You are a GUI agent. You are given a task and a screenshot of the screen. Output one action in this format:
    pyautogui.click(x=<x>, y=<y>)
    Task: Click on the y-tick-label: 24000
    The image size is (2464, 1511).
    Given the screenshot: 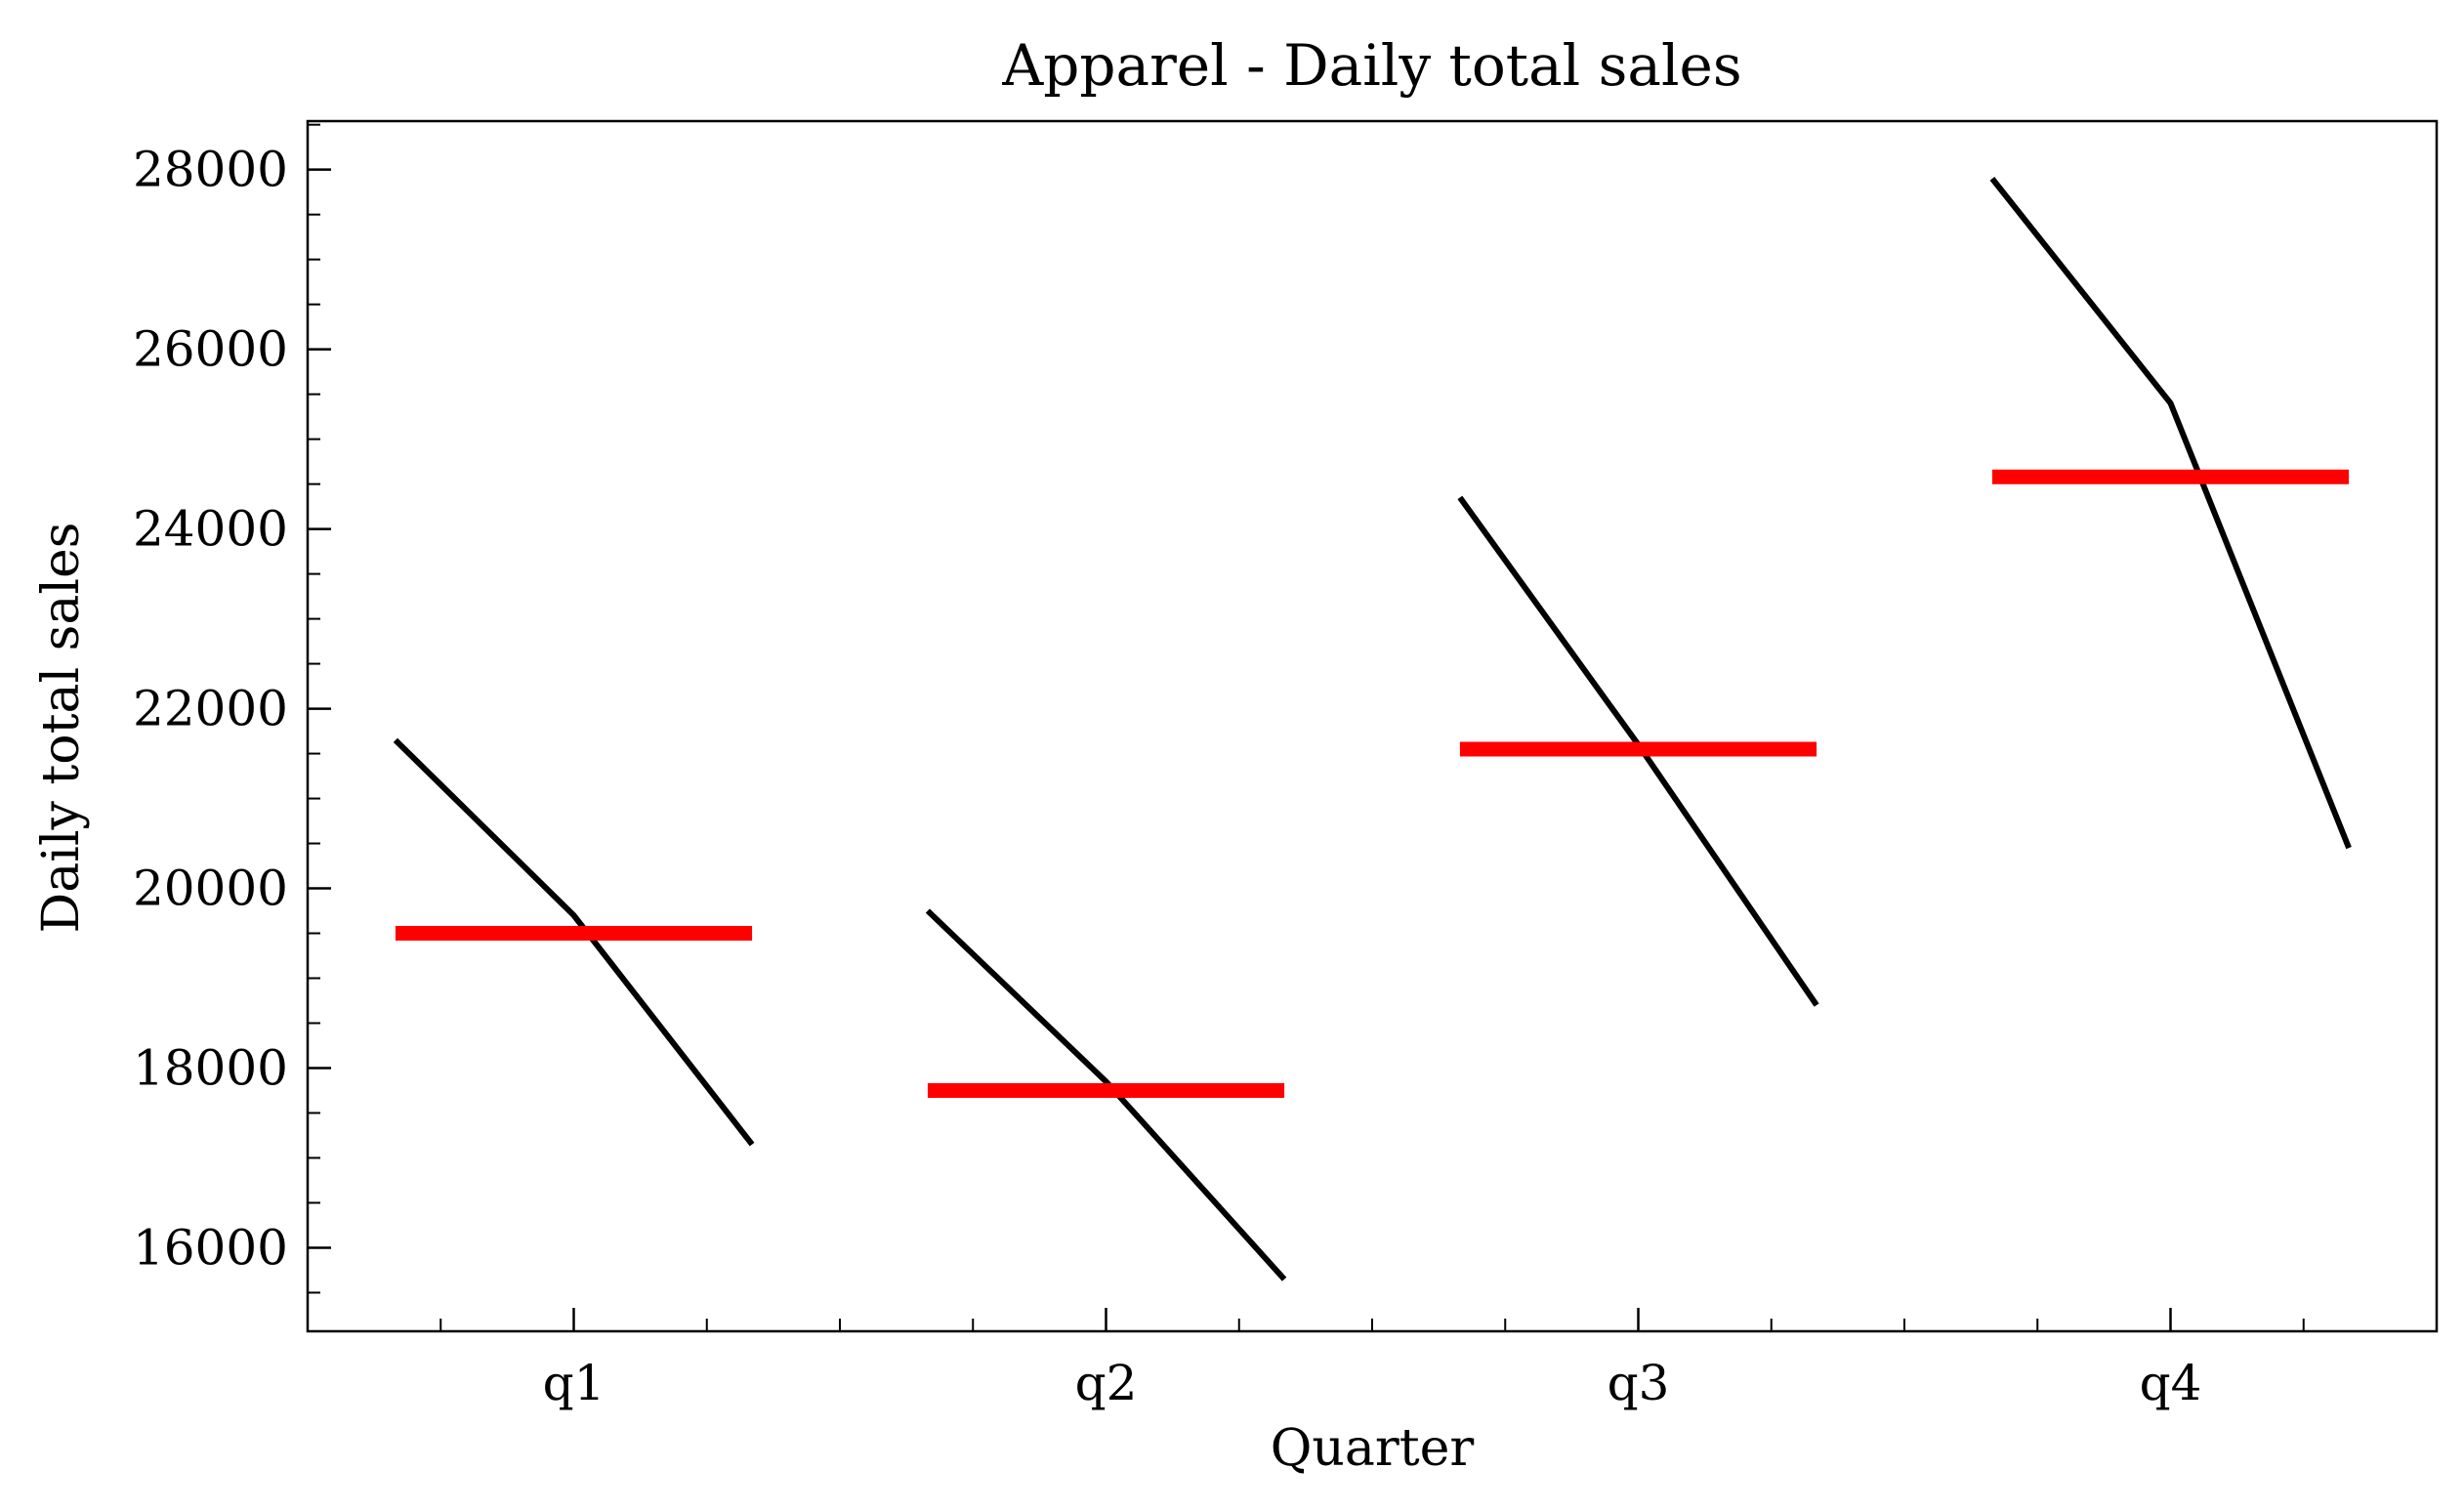 What is the action you would take?
    pyautogui.click(x=211, y=529)
    